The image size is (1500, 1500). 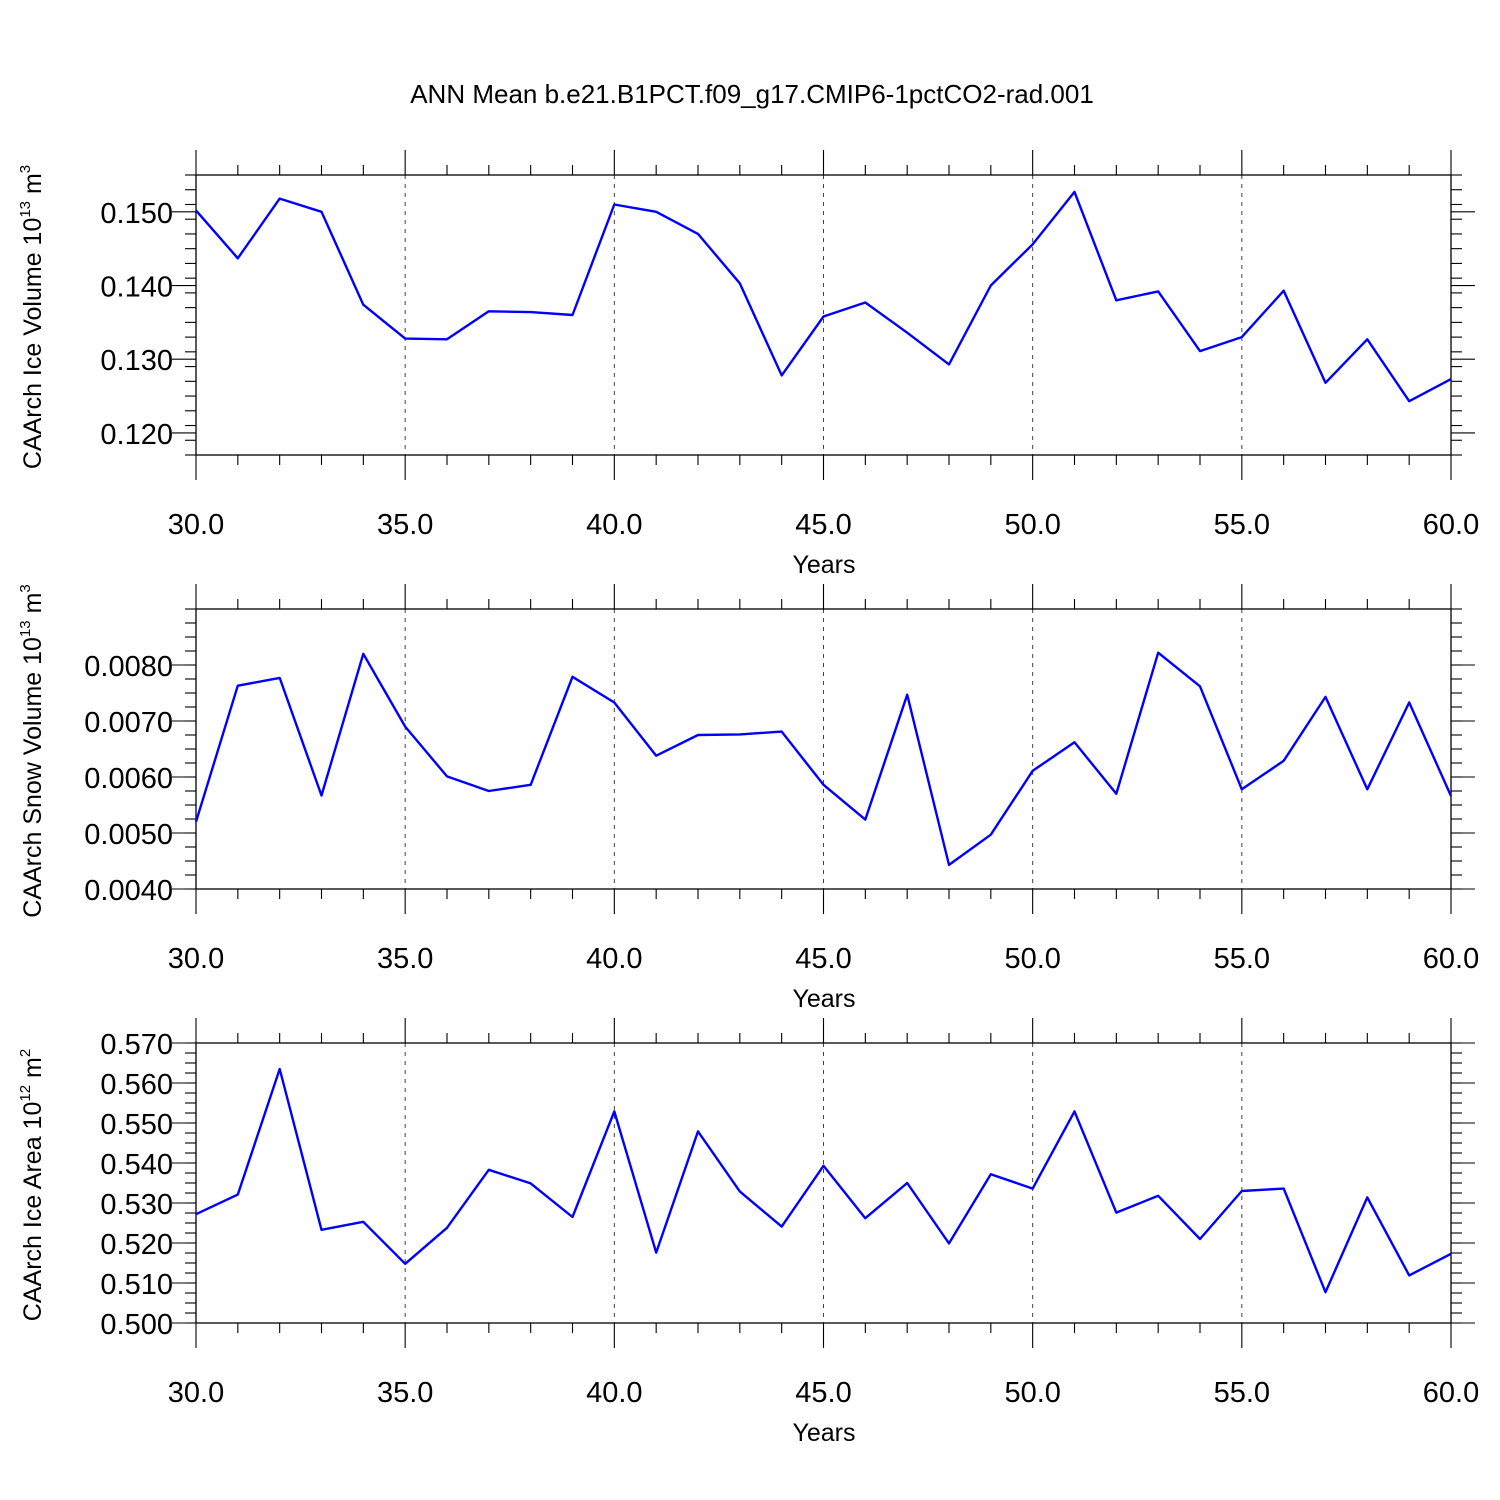 I want to click on y-tick-label: 0.0050, so click(x=128, y=835).